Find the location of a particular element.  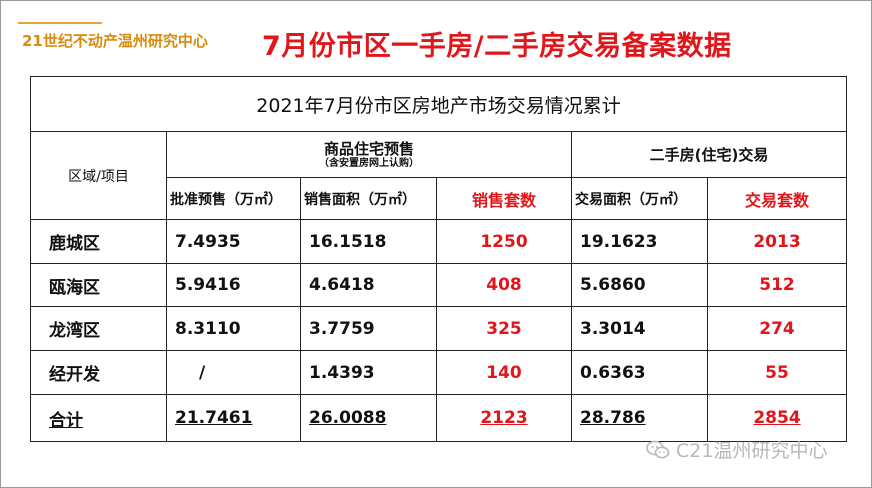

watermark: C21温州研究中心 is located at coordinates (736, 449).